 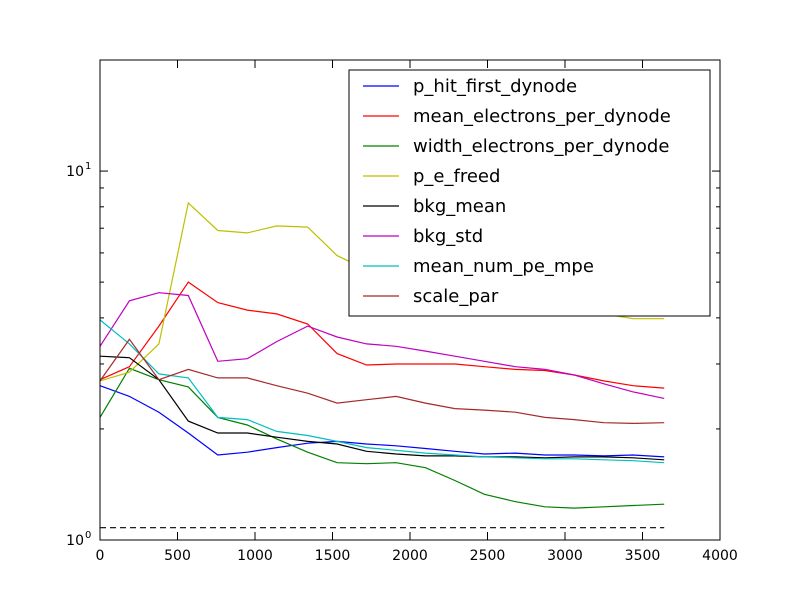 What do you see at coordinates (382, 421) in the screenshot?
I see `series-line-p_hit_first_dynode` at bounding box center [382, 421].